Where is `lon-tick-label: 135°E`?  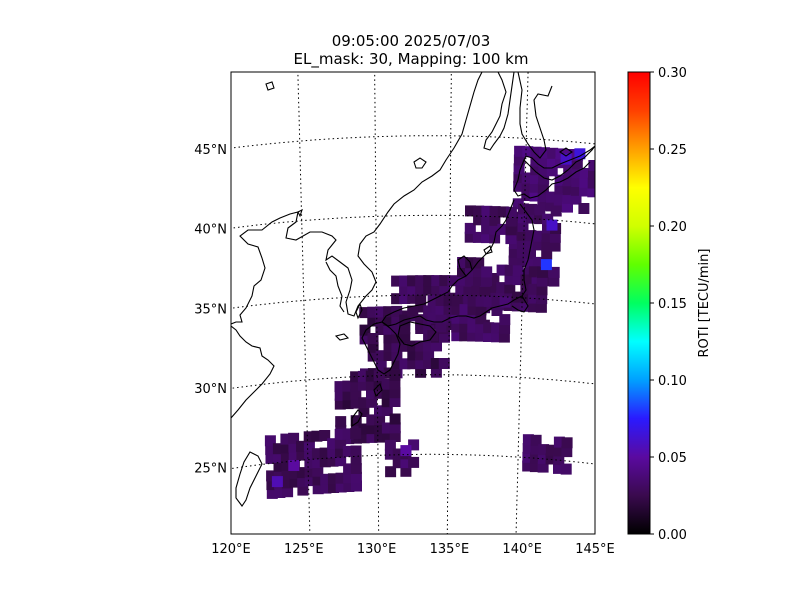 lon-tick-label: 135°E is located at coordinates (450, 549).